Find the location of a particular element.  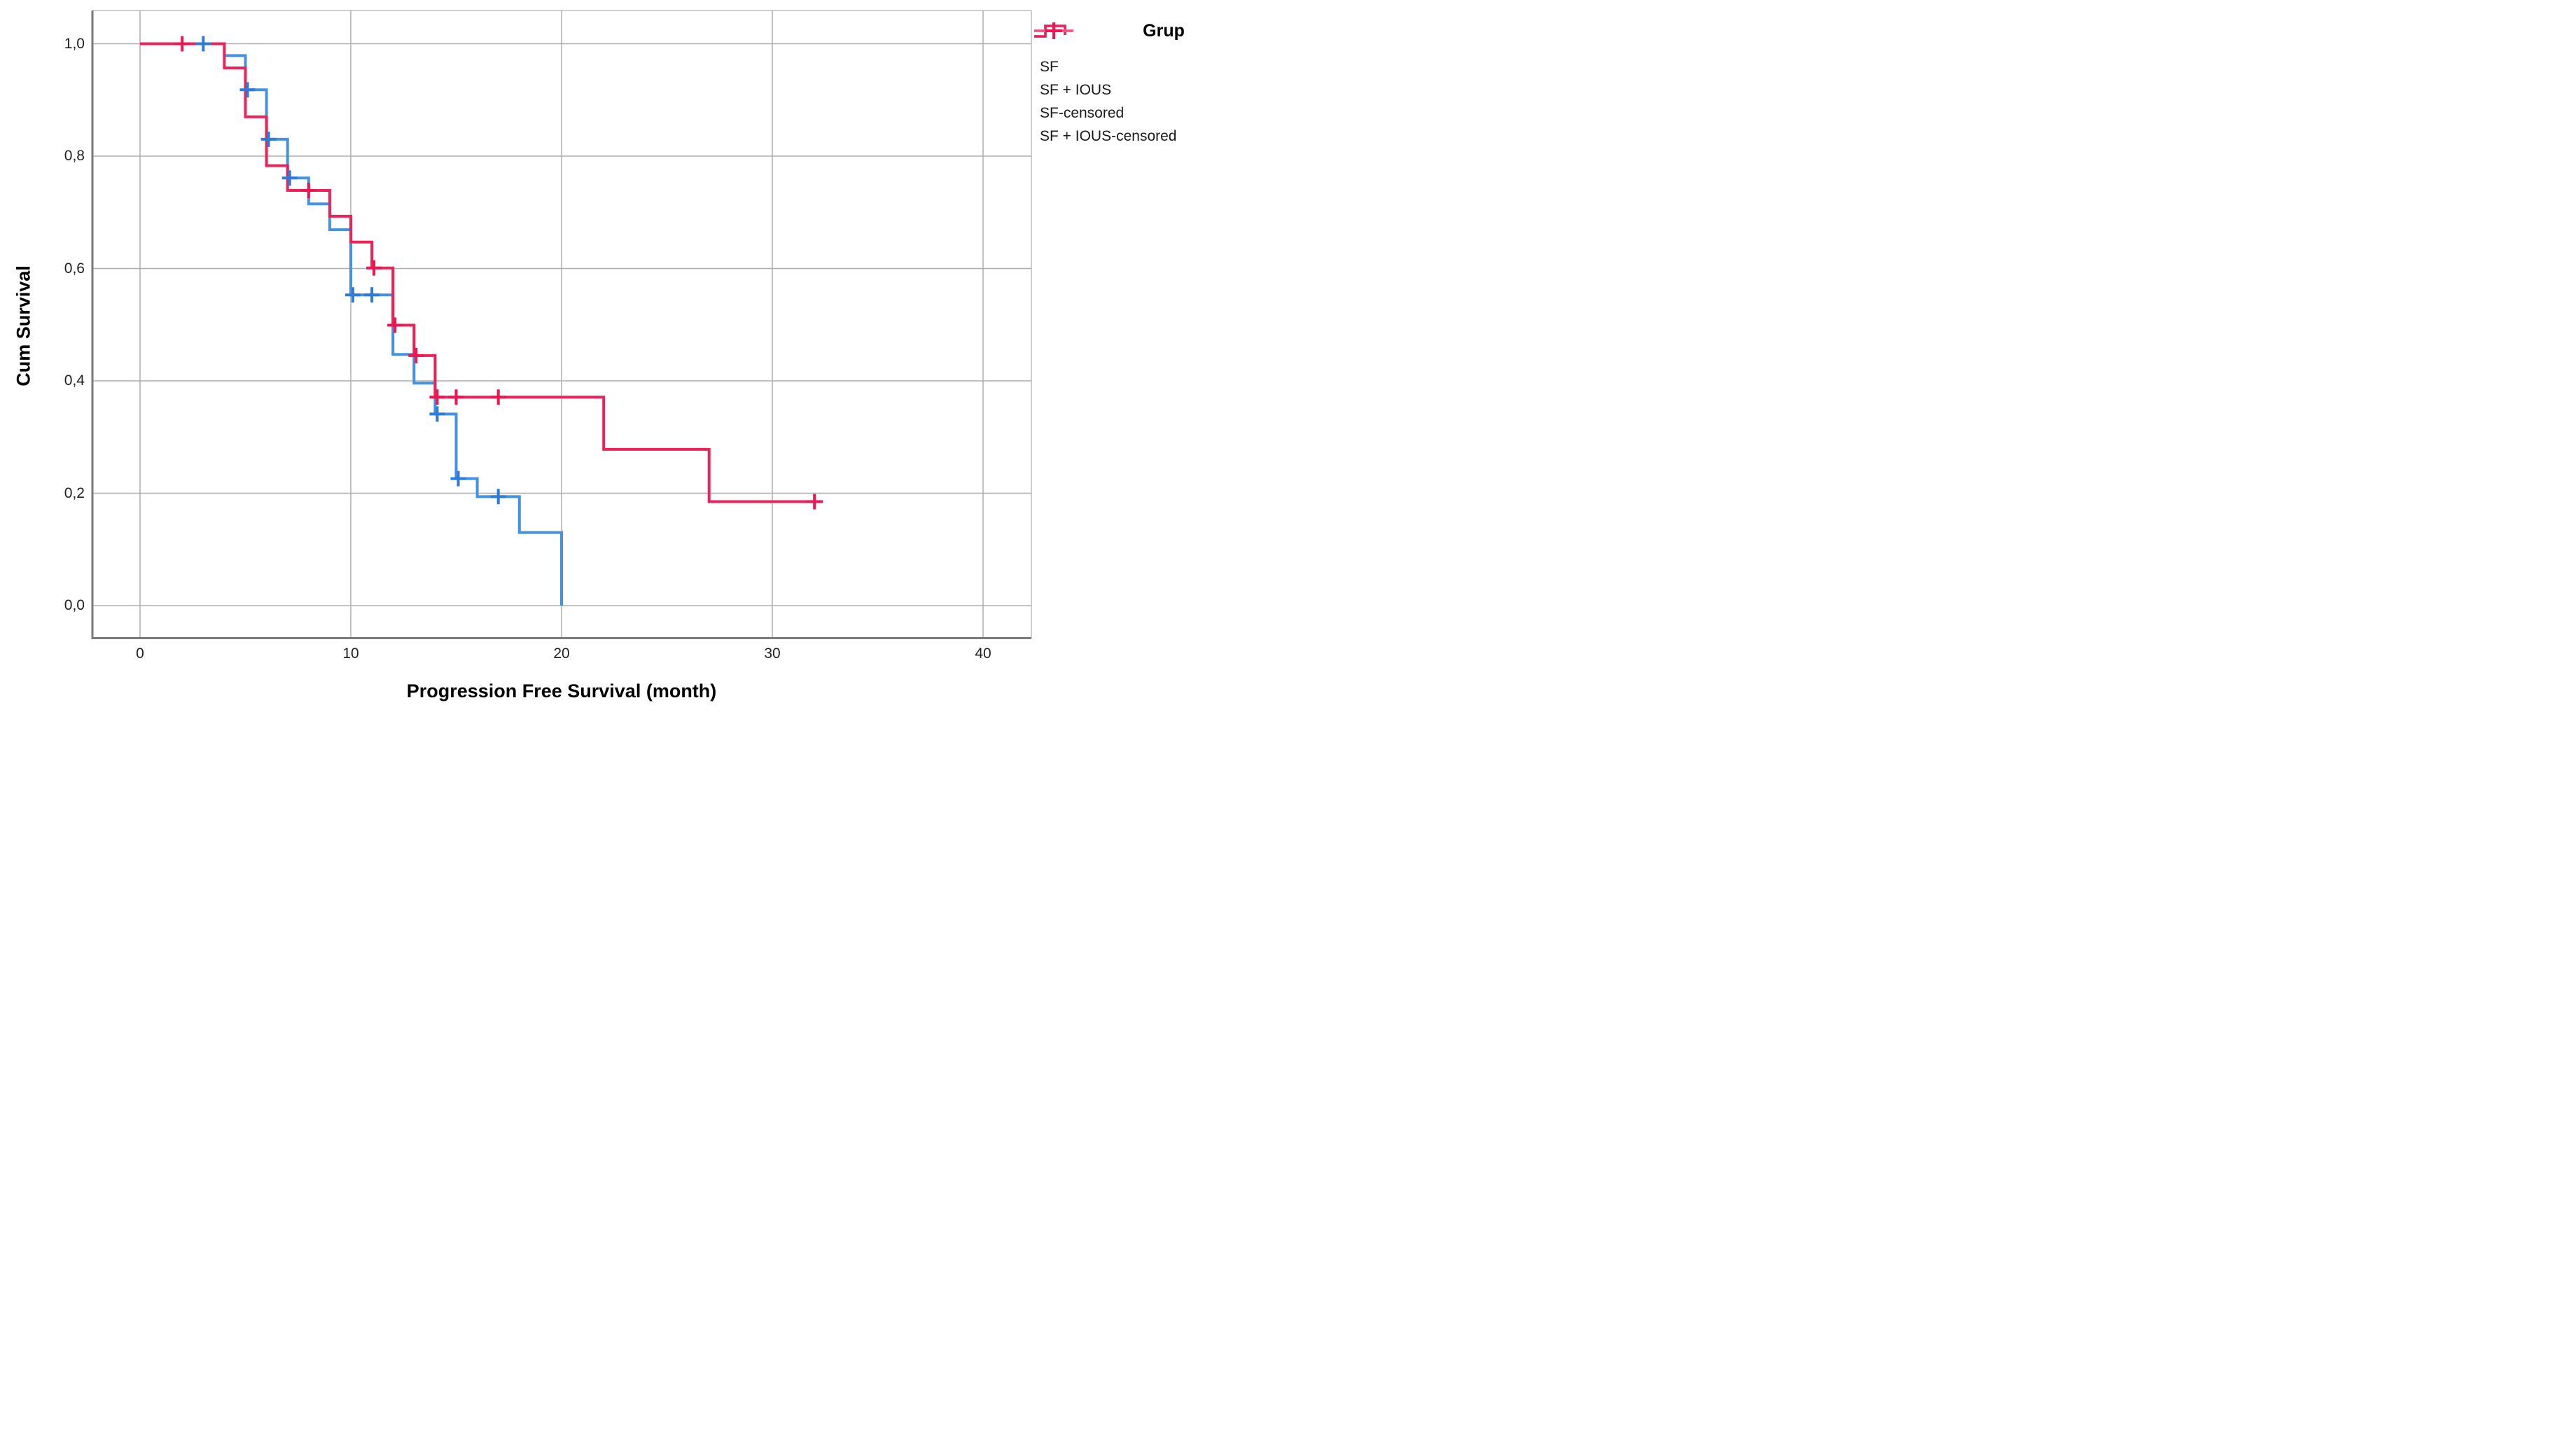

legend-item-sf-censored: SF-censored is located at coordinates (1160, 73).